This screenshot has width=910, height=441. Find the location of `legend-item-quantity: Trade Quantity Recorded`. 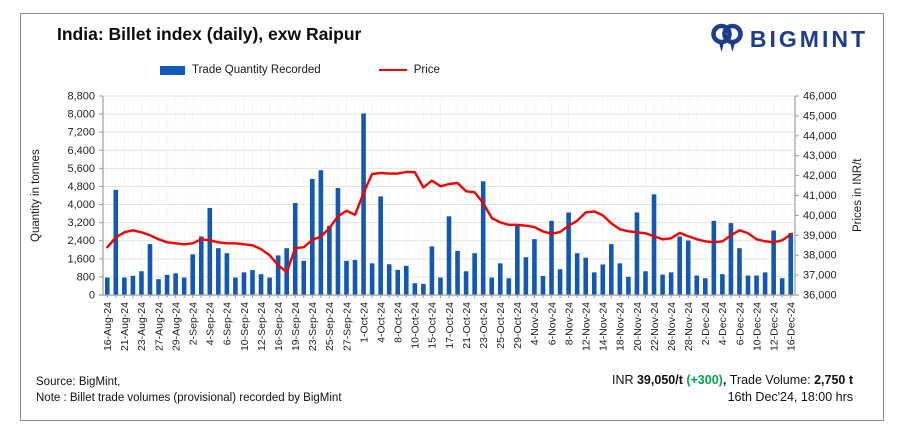

legend-item-quantity: Trade Quantity Recorded is located at coordinates (240, 70).